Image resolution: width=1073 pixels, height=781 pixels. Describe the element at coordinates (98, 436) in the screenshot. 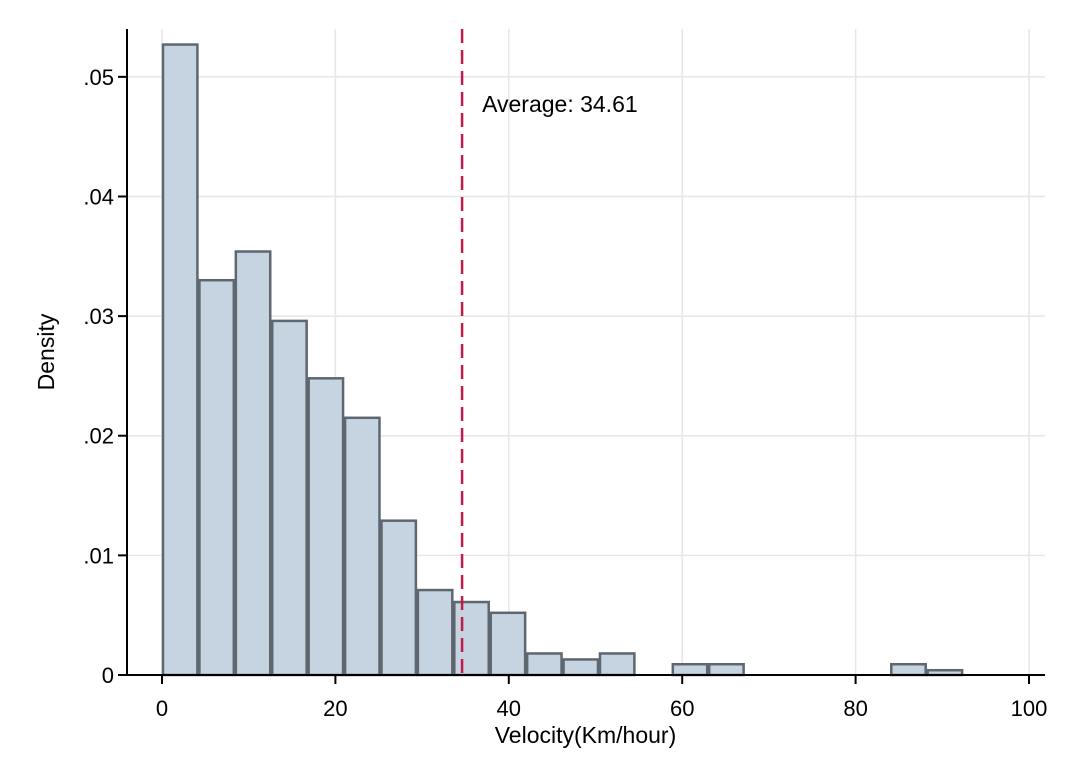

I see `y-tick-label: .02` at that location.